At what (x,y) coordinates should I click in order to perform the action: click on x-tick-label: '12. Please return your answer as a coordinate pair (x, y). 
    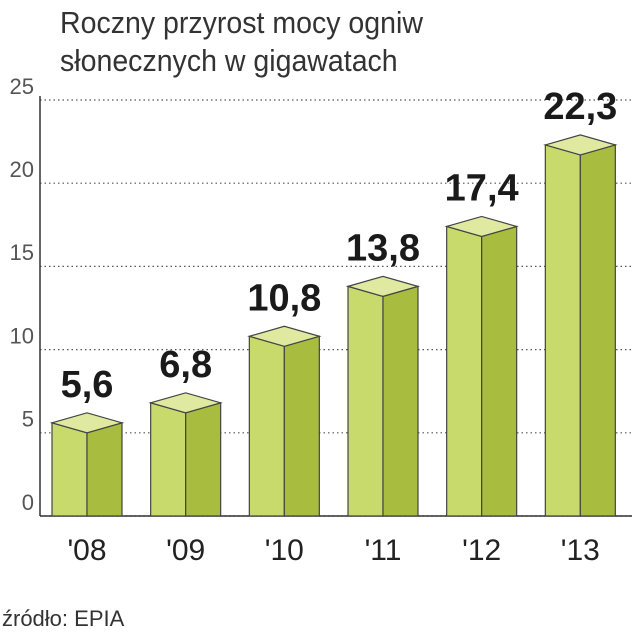
    Looking at the image, I should click on (481, 550).